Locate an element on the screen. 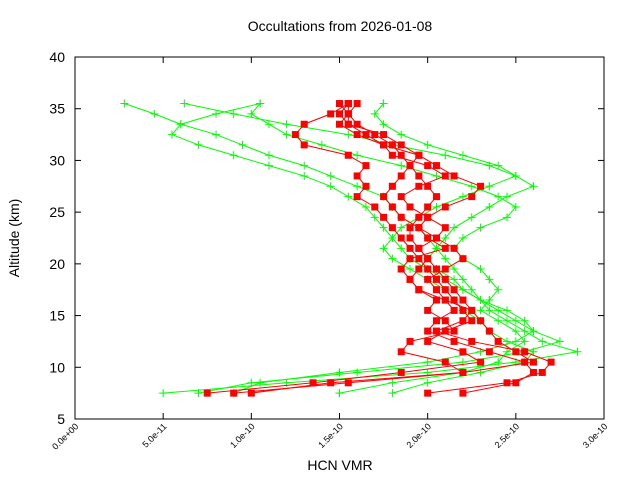 This screenshot has width=640, height=485. x-tick-label: 1.5e-10 is located at coordinates (330, 435).